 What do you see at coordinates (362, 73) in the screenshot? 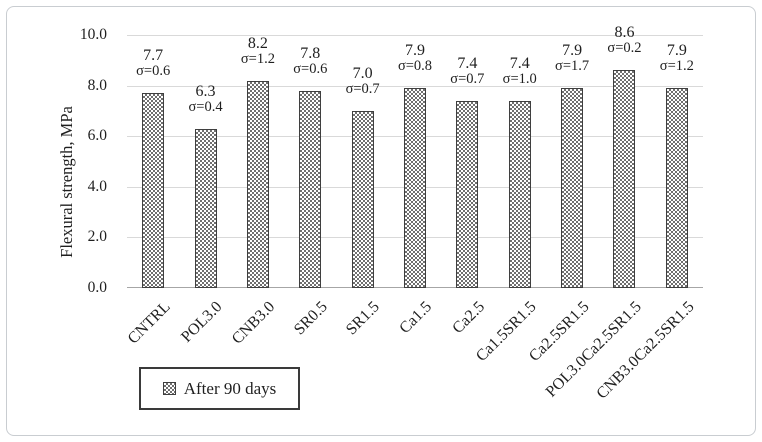
I see `bar-value-label: 7.0` at bounding box center [362, 73].